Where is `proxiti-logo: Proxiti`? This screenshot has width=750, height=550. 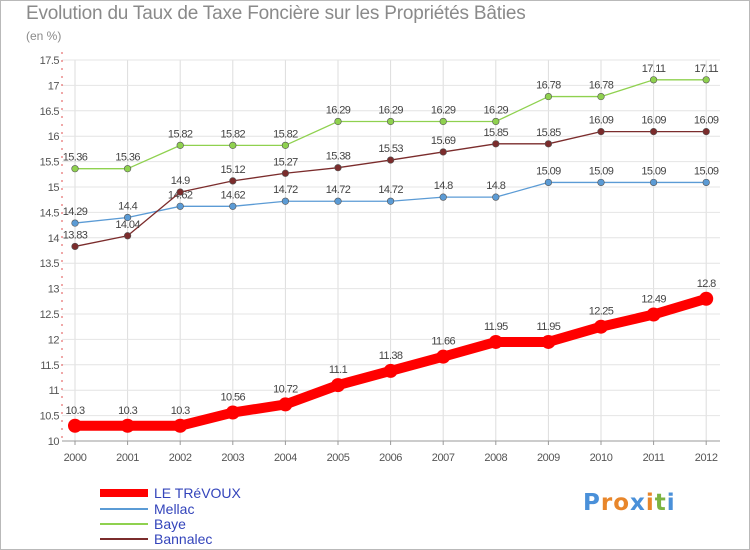
proxiti-logo: Proxiti is located at coordinates (629, 503).